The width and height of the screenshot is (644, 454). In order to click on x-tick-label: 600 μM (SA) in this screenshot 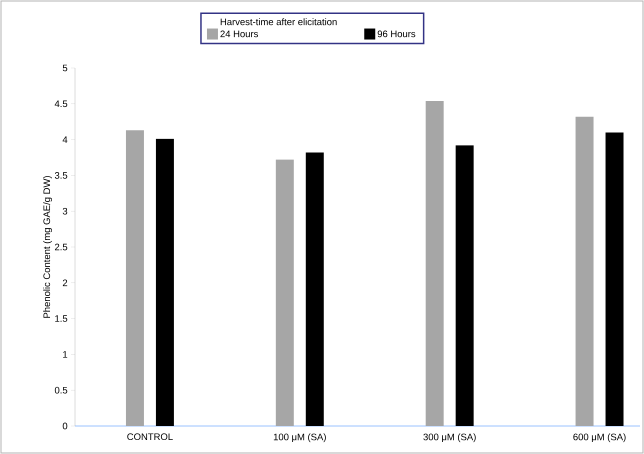, I will do `click(599, 437)`.